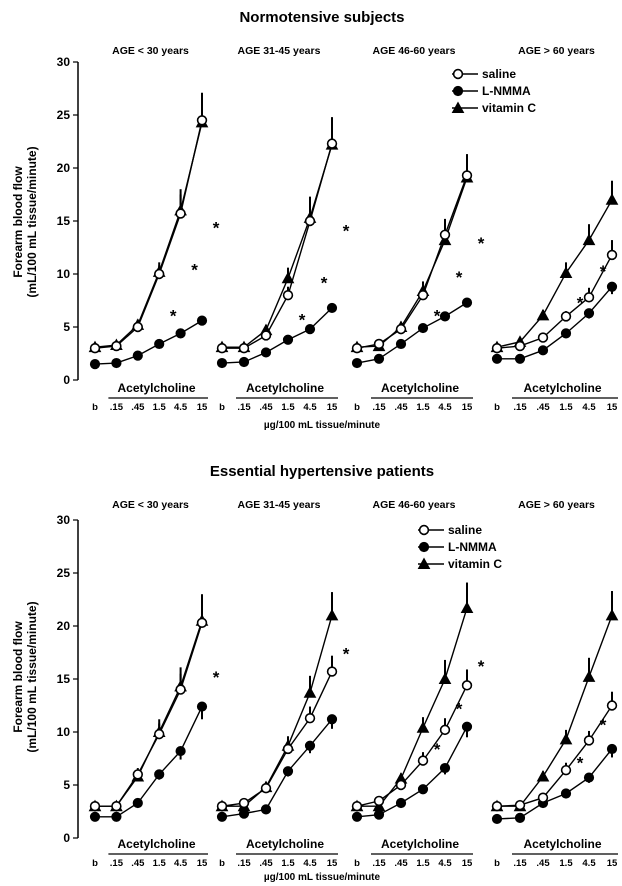 The width and height of the screenshot is (622, 886). I want to click on legend-label: saline, so click(499, 74).